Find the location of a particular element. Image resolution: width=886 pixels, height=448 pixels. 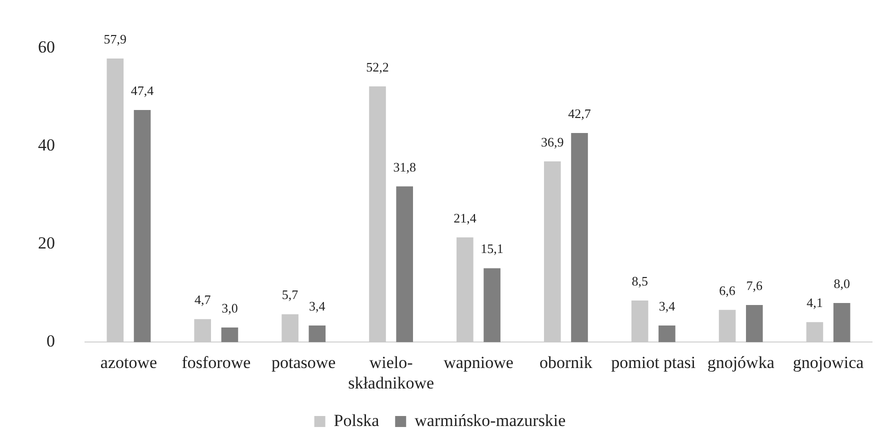

data-label: 3,0 is located at coordinates (230, 308).